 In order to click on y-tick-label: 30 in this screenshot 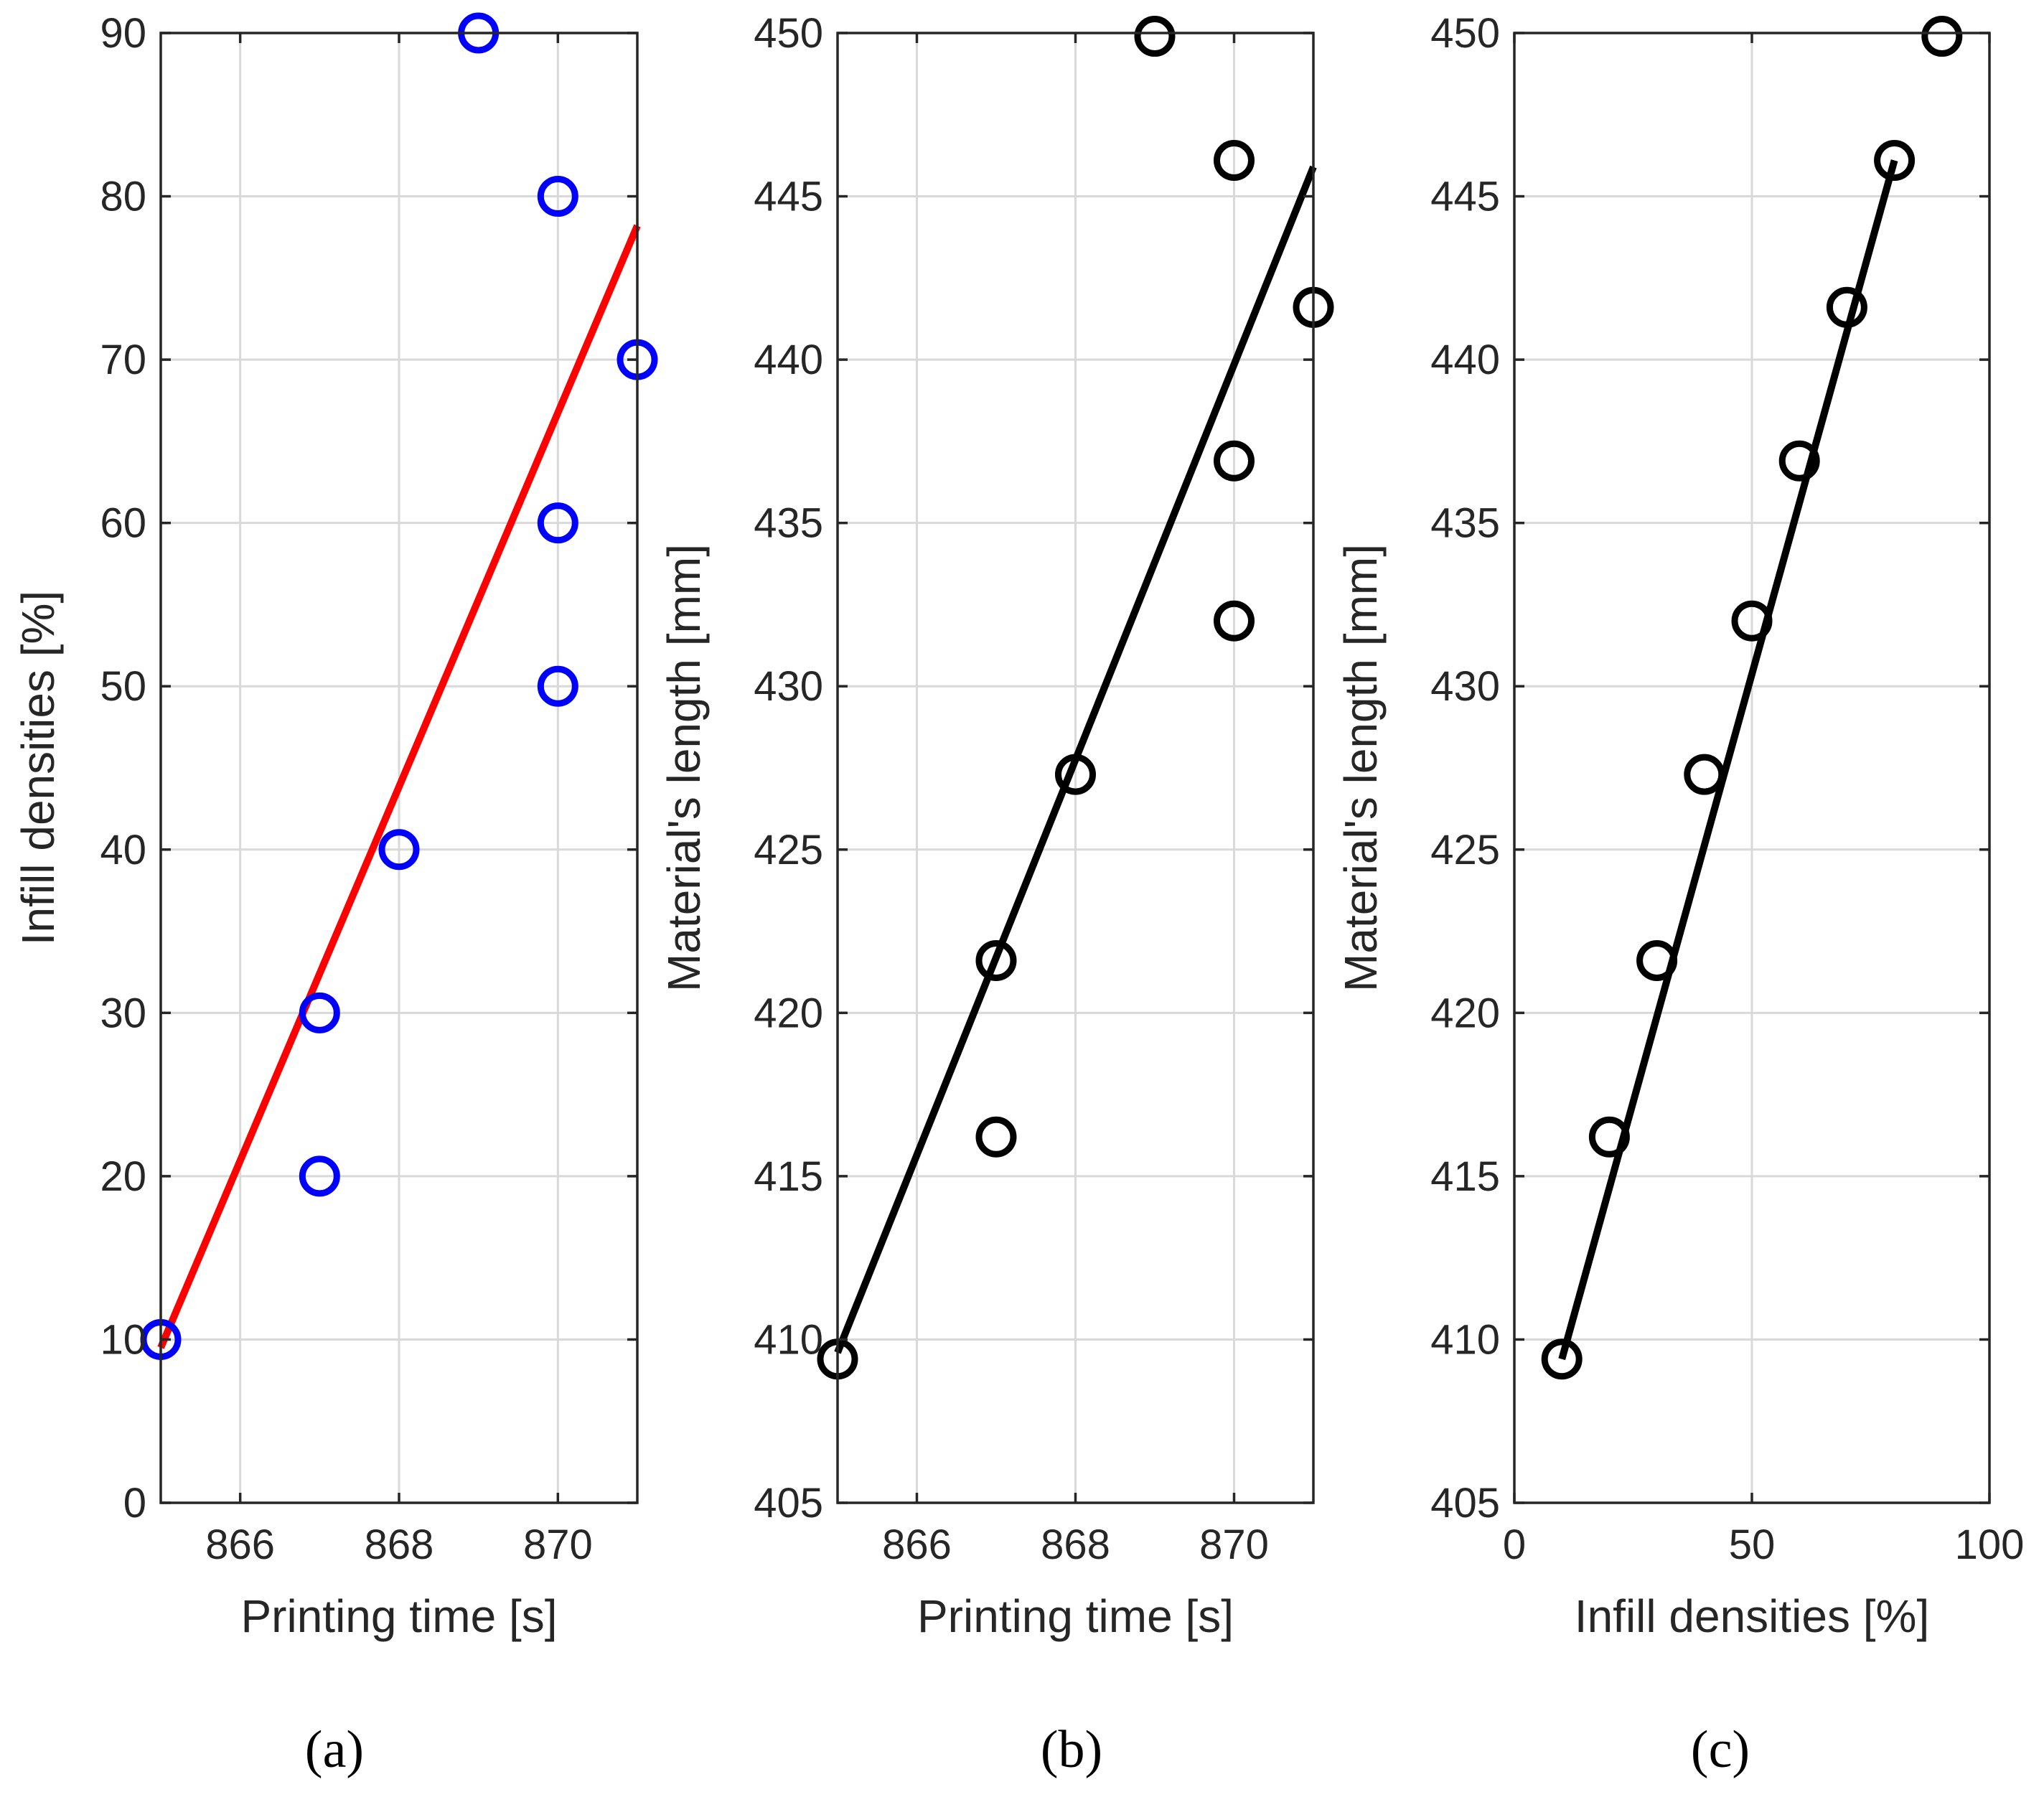, I will do `click(123, 1013)`.